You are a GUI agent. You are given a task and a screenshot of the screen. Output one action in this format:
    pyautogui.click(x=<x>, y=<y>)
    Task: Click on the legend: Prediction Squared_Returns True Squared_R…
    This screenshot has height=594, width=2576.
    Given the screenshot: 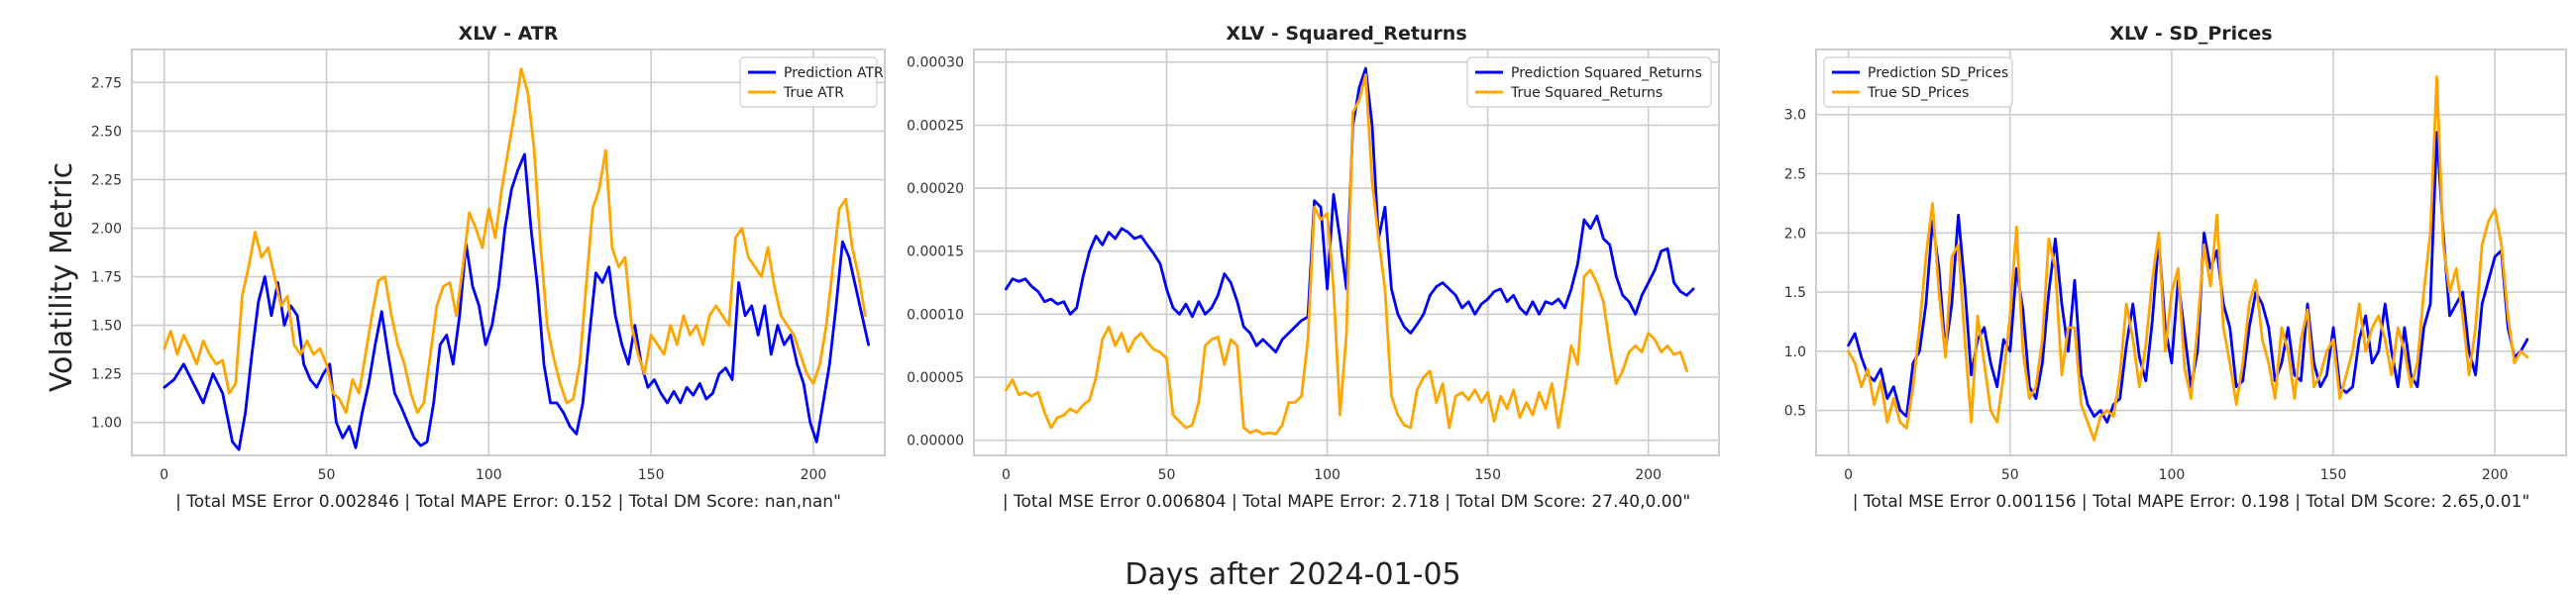 What is the action you would take?
    pyautogui.click(x=1589, y=82)
    